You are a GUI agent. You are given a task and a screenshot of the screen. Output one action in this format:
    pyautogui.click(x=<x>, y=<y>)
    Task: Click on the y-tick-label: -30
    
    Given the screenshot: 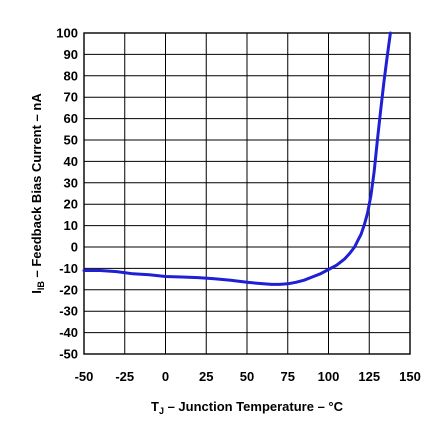 What is the action you would take?
    pyautogui.click(x=68, y=311)
    